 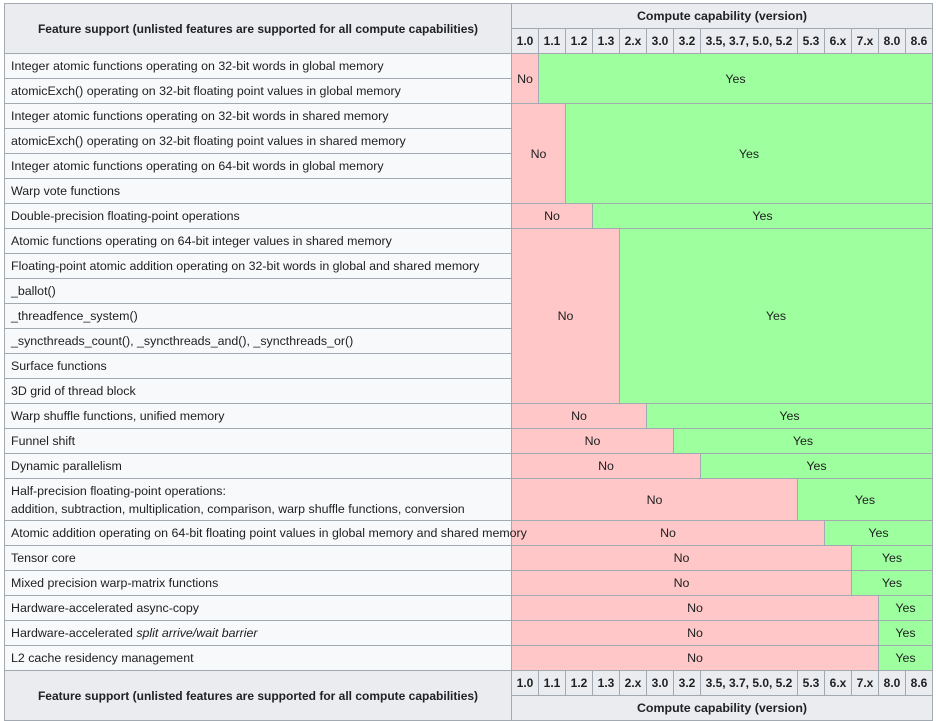 I want to click on table-row: 3D grid of thread block, so click(x=468, y=391).